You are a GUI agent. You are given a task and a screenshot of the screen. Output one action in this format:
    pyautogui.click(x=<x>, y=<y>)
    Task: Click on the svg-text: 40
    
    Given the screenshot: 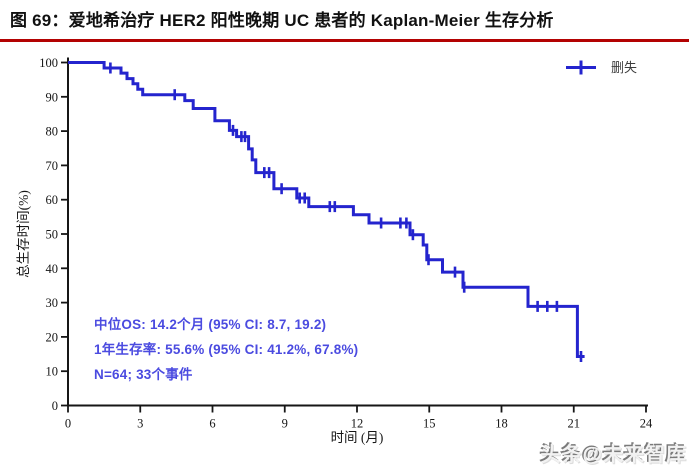 What is the action you would take?
    pyautogui.click(x=52, y=269)
    